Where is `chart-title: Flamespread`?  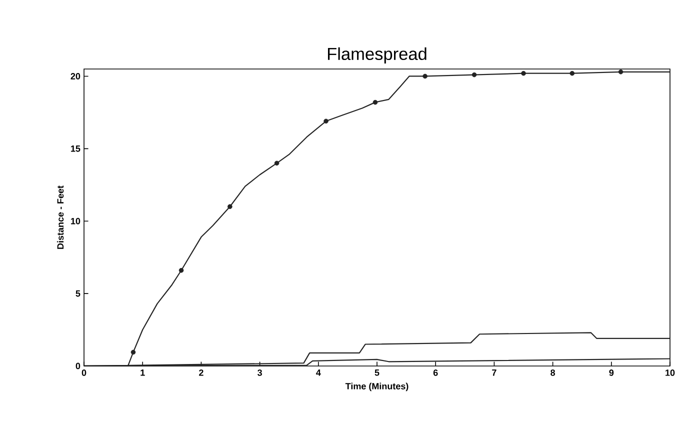 chart-title: Flamespread is located at coordinates (377, 55).